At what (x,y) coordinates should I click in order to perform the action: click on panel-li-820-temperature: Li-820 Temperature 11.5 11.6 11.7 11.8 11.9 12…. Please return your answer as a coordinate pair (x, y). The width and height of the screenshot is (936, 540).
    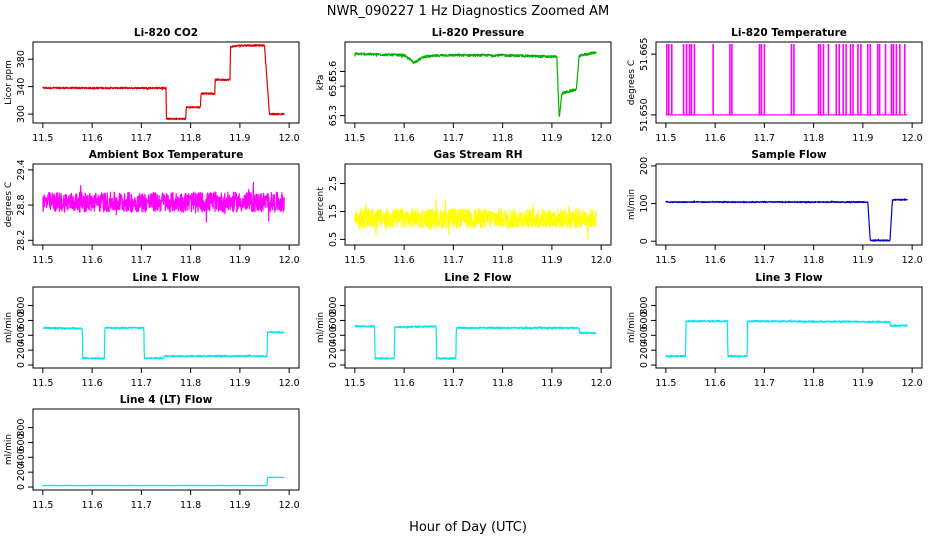
    Looking at the image, I should click on (775, 85).